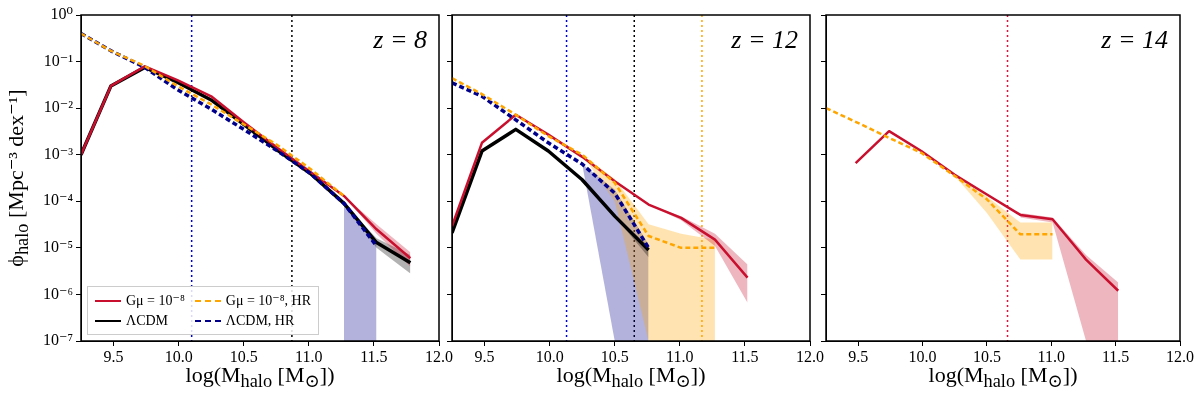 The height and width of the screenshot is (397, 1200). Describe the element at coordinates (400, 40) in the screenshot. I see `annotation: z = 8` at that location.